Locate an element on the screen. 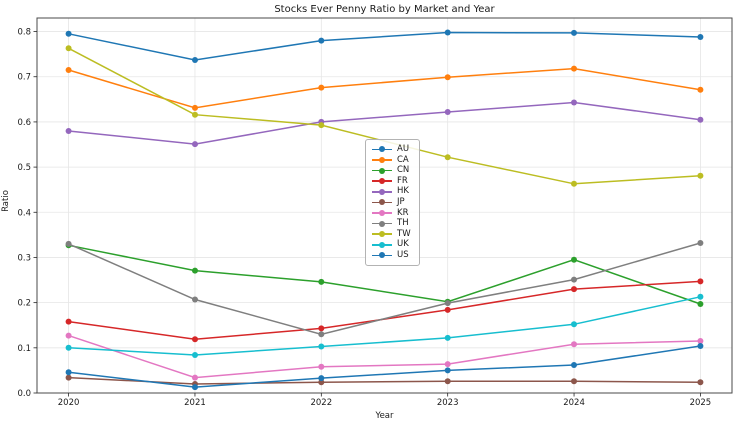 The image size is (740, 427). point-CA-2021 is located at coordinates (195, 107).